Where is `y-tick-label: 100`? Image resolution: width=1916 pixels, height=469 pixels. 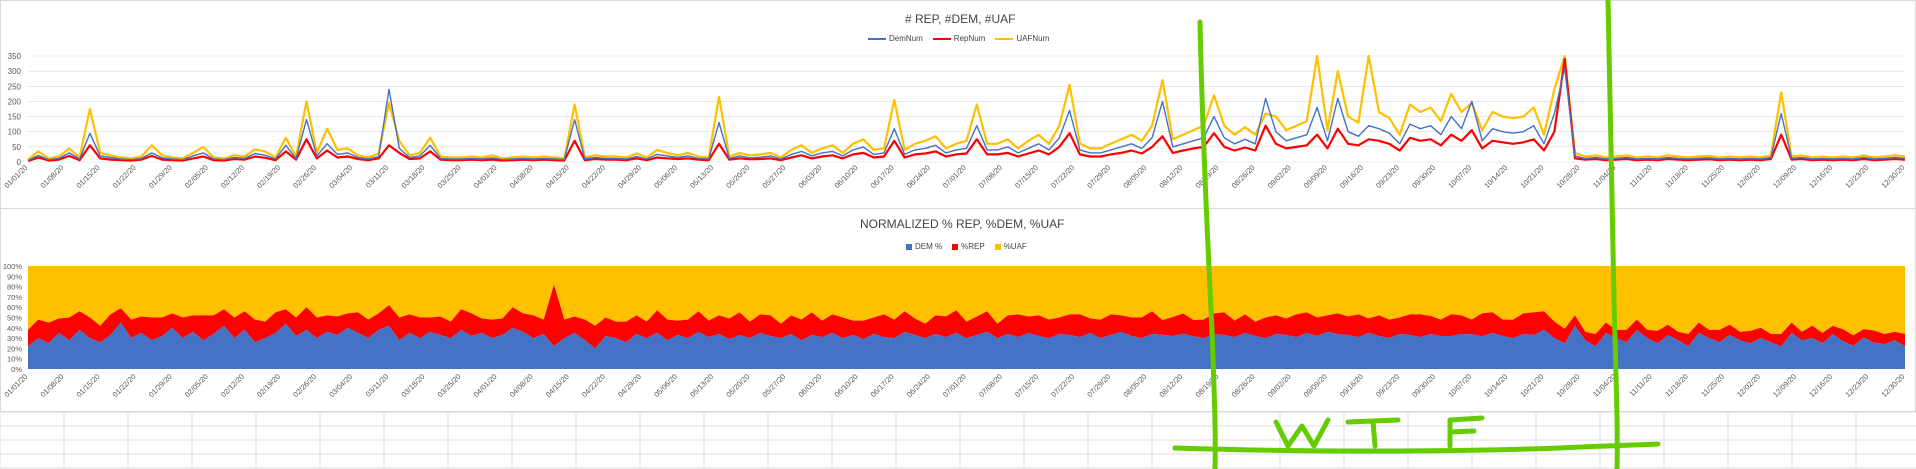 y-tick-label: 100 is located at coordinates (15, 132).